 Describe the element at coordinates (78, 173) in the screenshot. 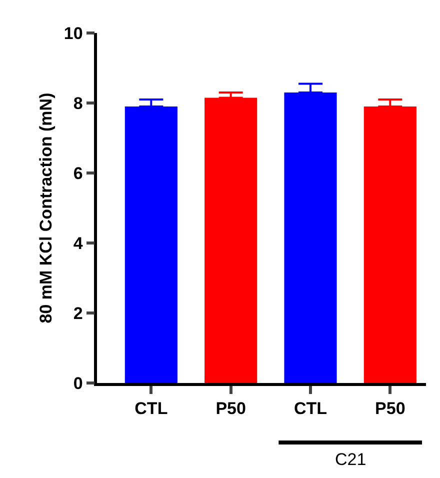

I see `y-tick-label: 6` at that location.